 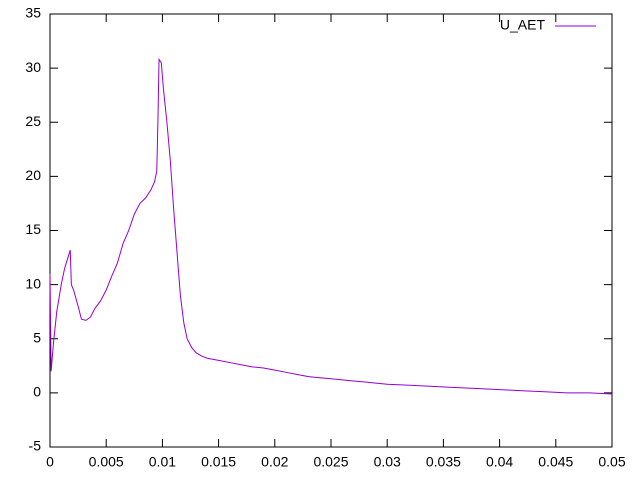 I want to click on y-tick-label: -5, so click(x=35, y=446).